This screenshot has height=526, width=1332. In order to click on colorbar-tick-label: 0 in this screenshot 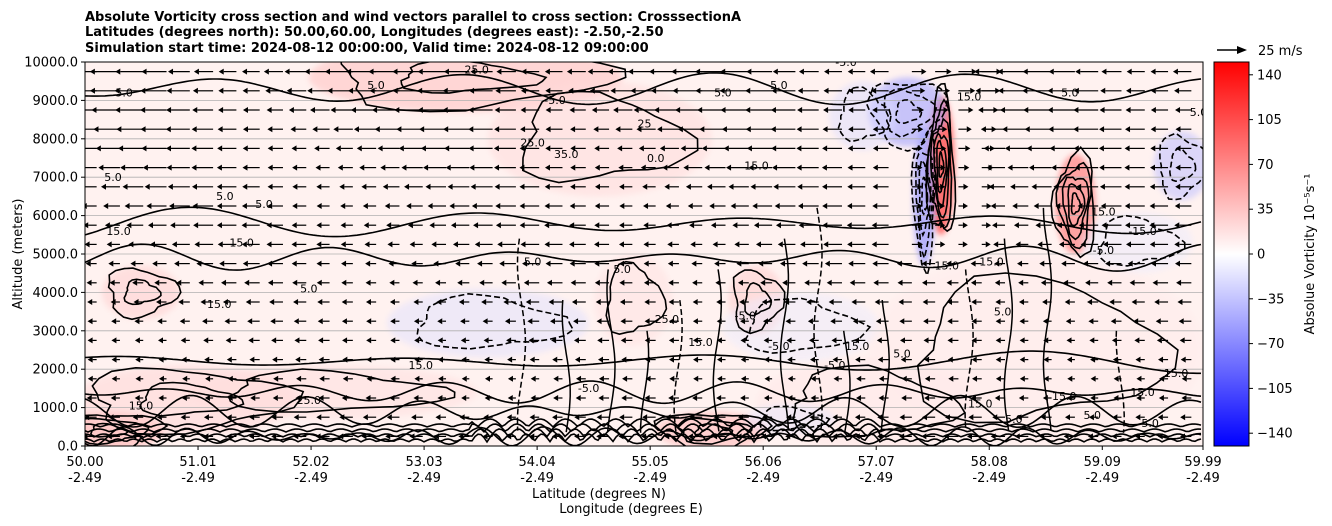, I will do `click(1261, 255)`.